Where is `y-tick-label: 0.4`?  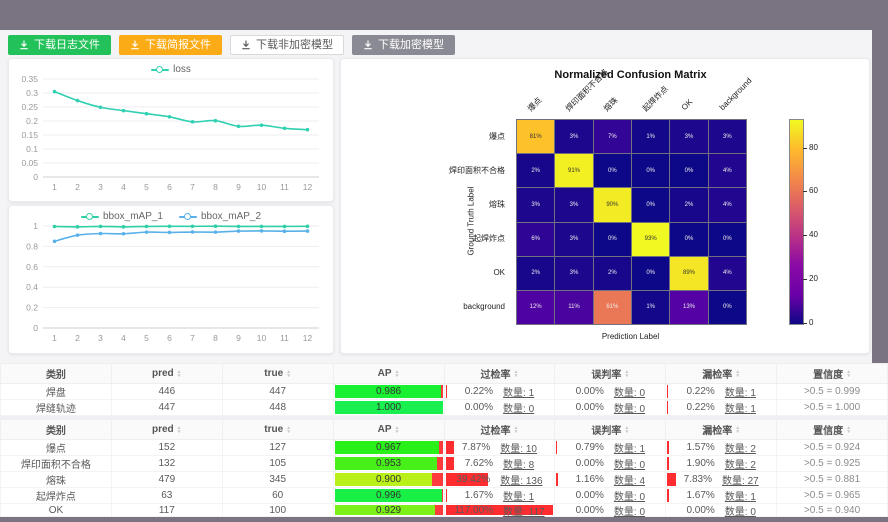 y-tick-label: 0.4 is located at coordinates (32, 287).